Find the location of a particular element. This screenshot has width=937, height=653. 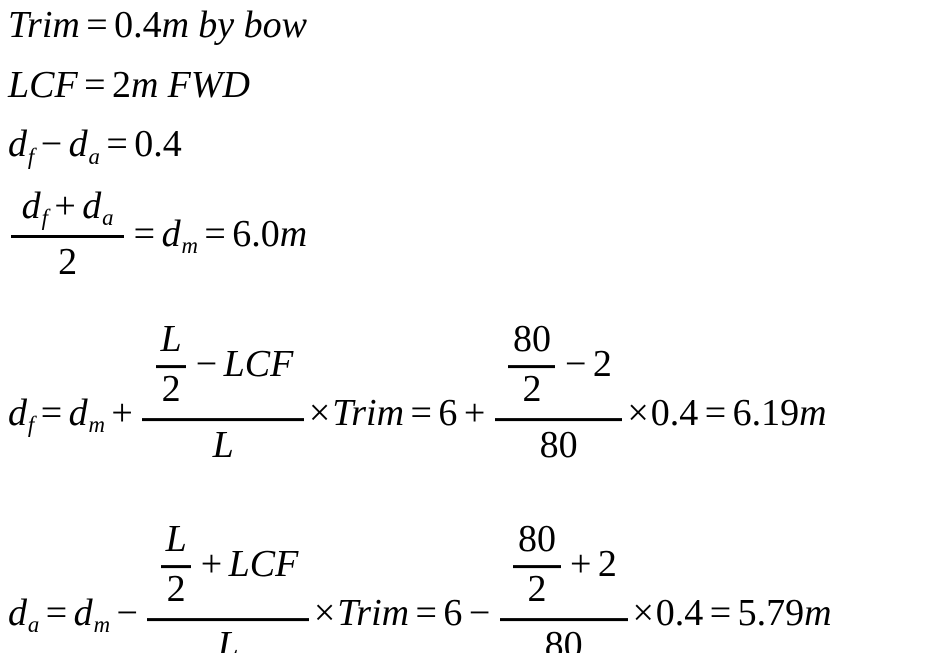

fraction-numeric: 80 2 + 2 80 is located at coordinates (563, 585).